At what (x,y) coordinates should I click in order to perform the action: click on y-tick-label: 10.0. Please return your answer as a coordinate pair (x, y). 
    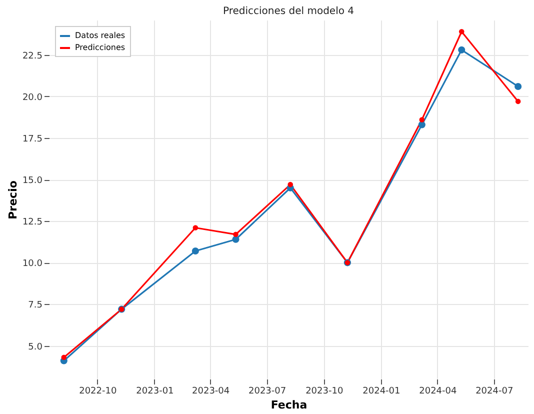
    Looking at the image, I should click on (32, 264).